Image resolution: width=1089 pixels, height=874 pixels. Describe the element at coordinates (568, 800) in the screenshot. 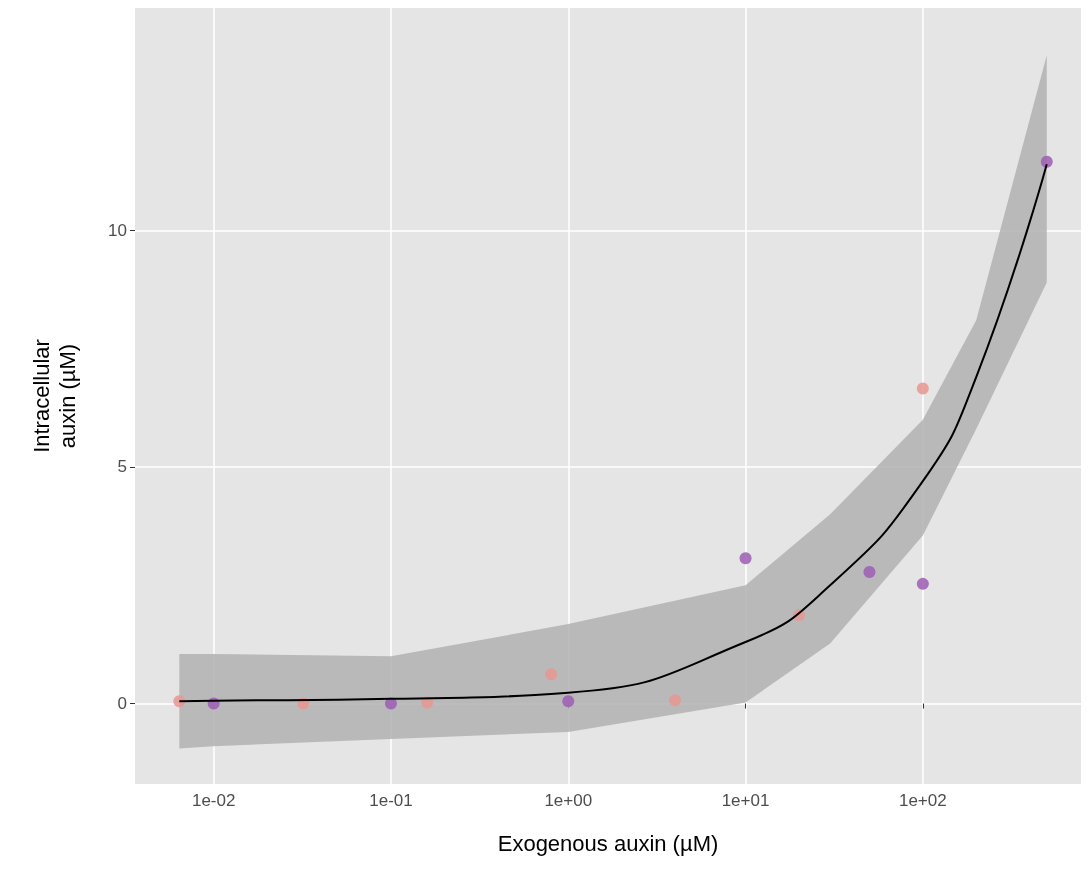

I see `x-tick-label: 1e+00` at that location.